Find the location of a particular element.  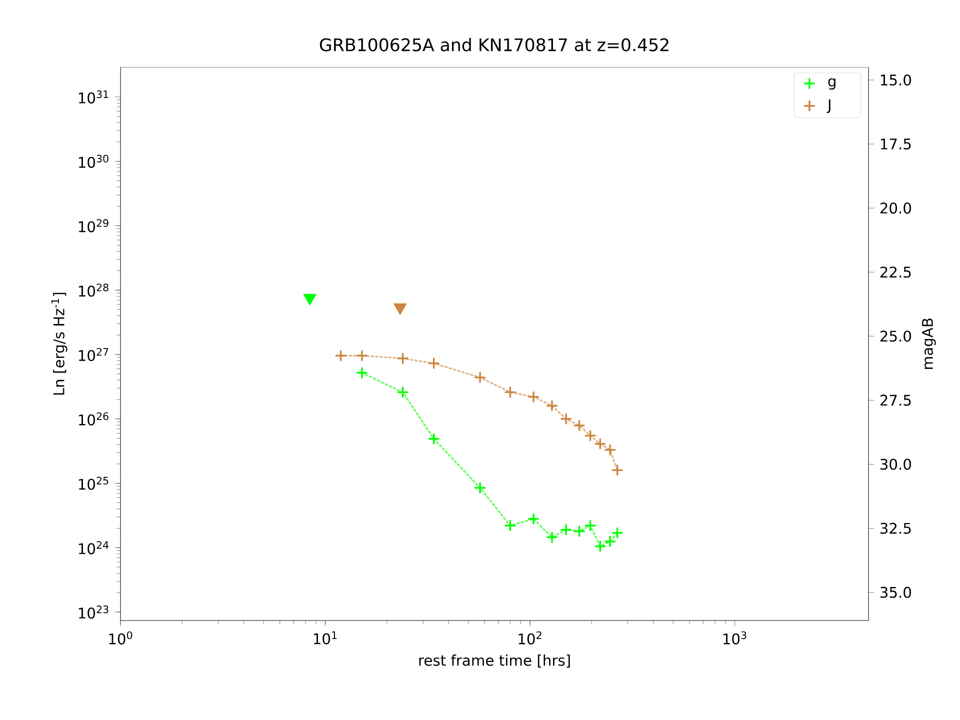

y2-axis-title: magAB is located at coordinates (929, 343).